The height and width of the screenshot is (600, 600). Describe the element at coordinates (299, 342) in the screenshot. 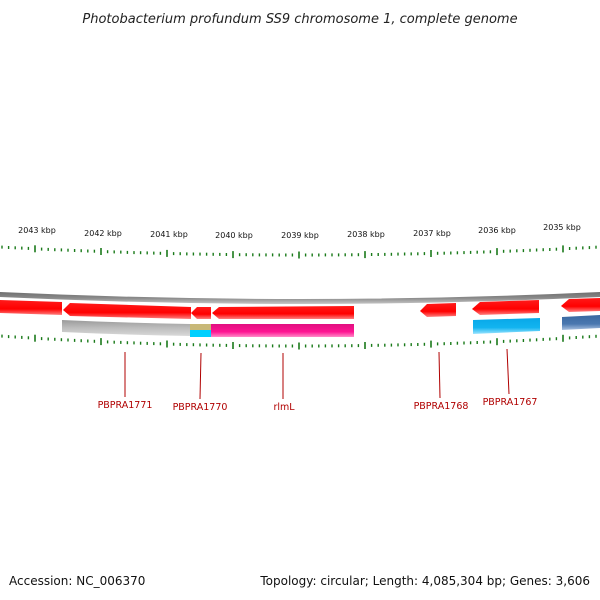

I see `lower-tick-ring` at that location.